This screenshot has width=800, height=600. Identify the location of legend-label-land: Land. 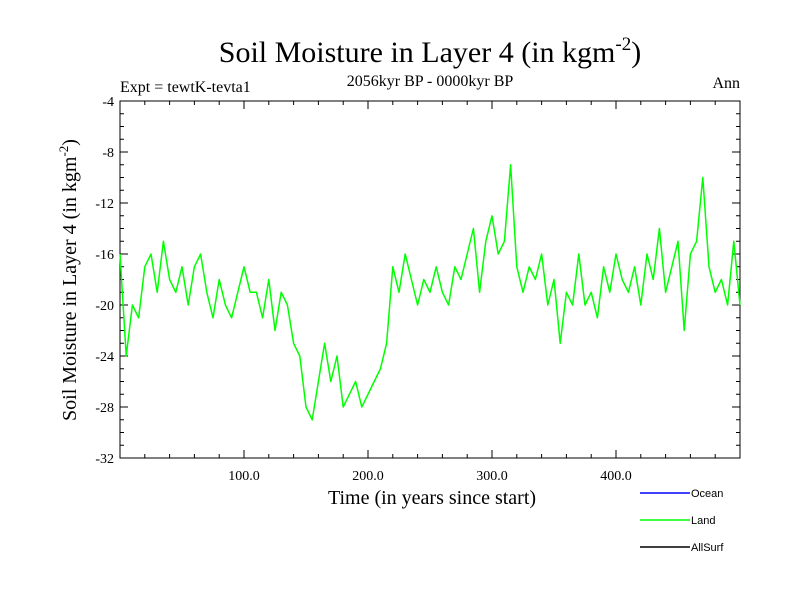
(703, 521).